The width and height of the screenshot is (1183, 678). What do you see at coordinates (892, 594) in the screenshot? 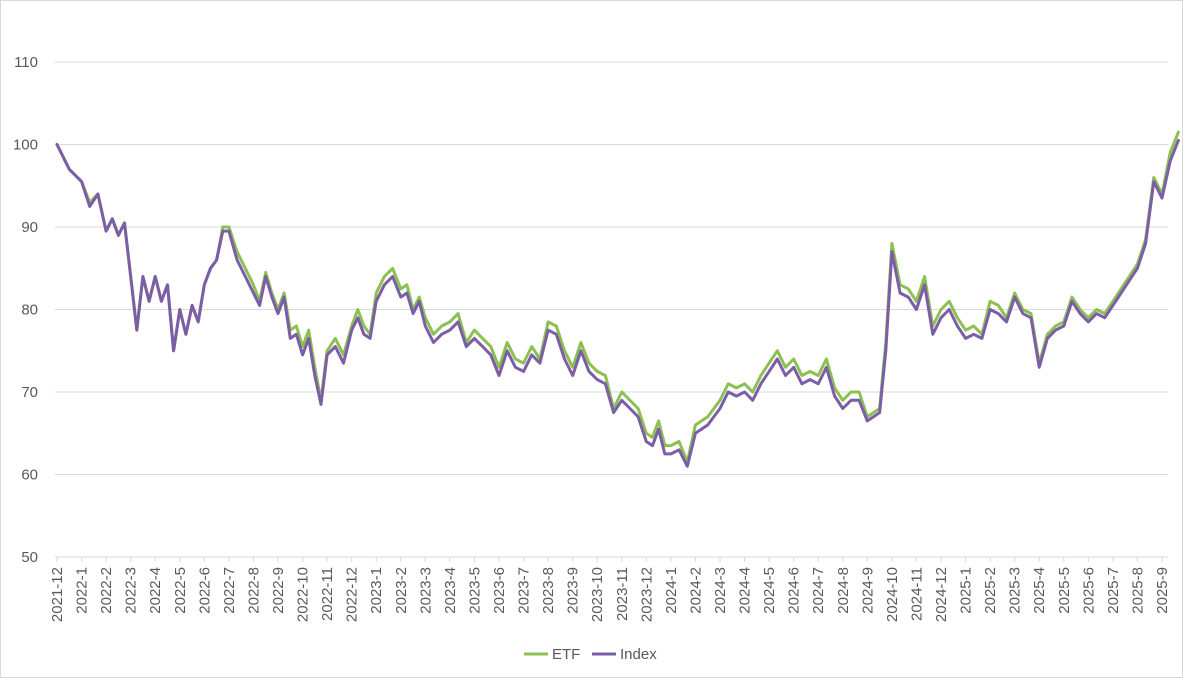
I see `x-tick-label: 2024-10` at bounding box center [892, 594].